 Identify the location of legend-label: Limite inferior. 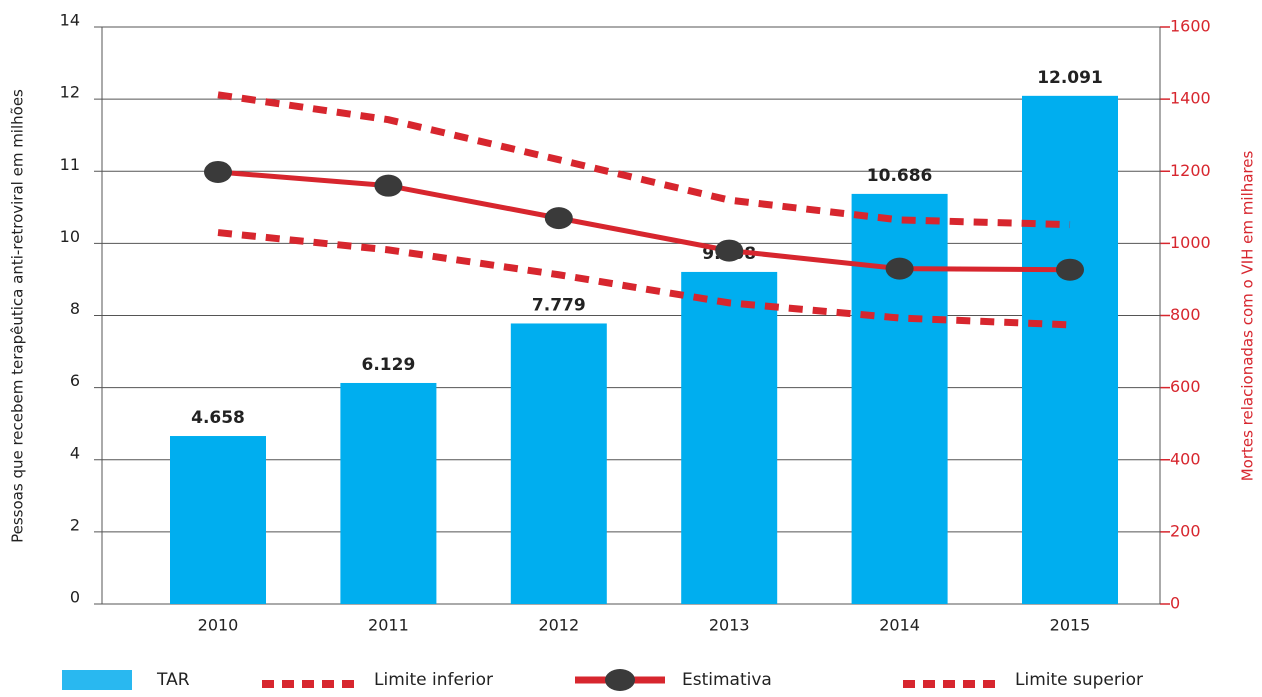
(433, 680).